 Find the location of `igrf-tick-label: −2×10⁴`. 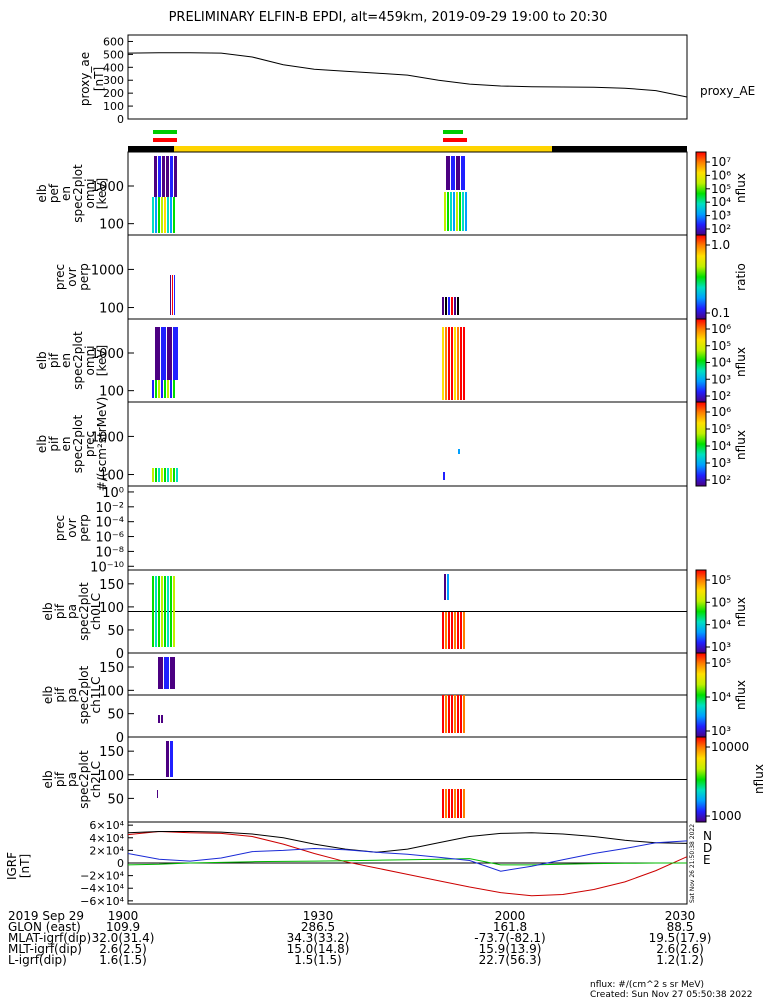

igrf-tick-label: −2×10⁴ is located at coordinates (102, 876).